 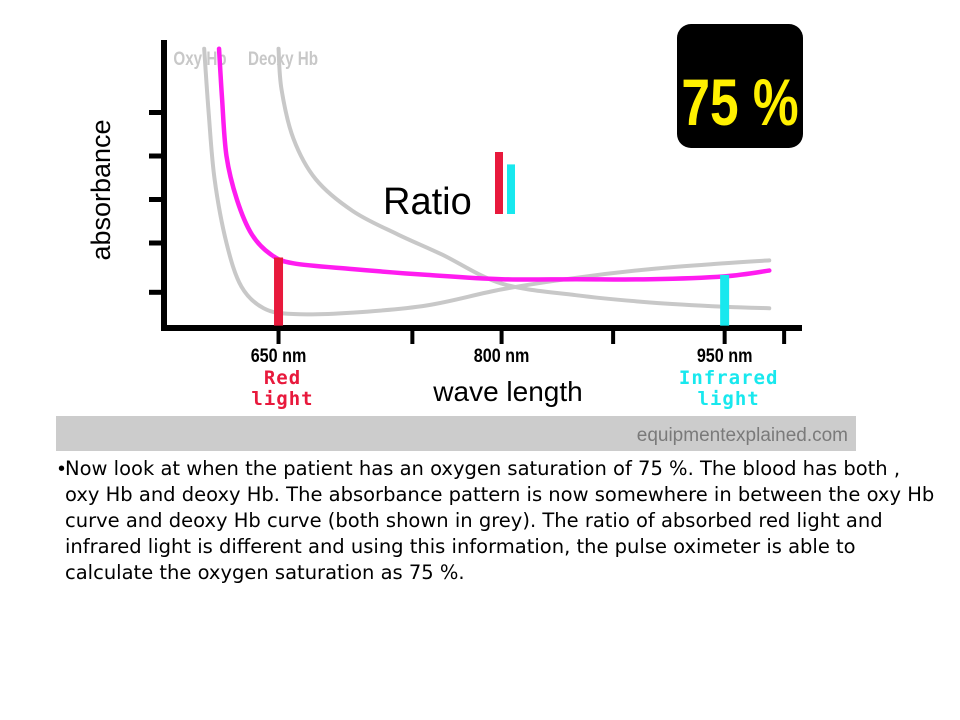 I want to click on y-axis-label: absorbance, so click(x=101, y=189).